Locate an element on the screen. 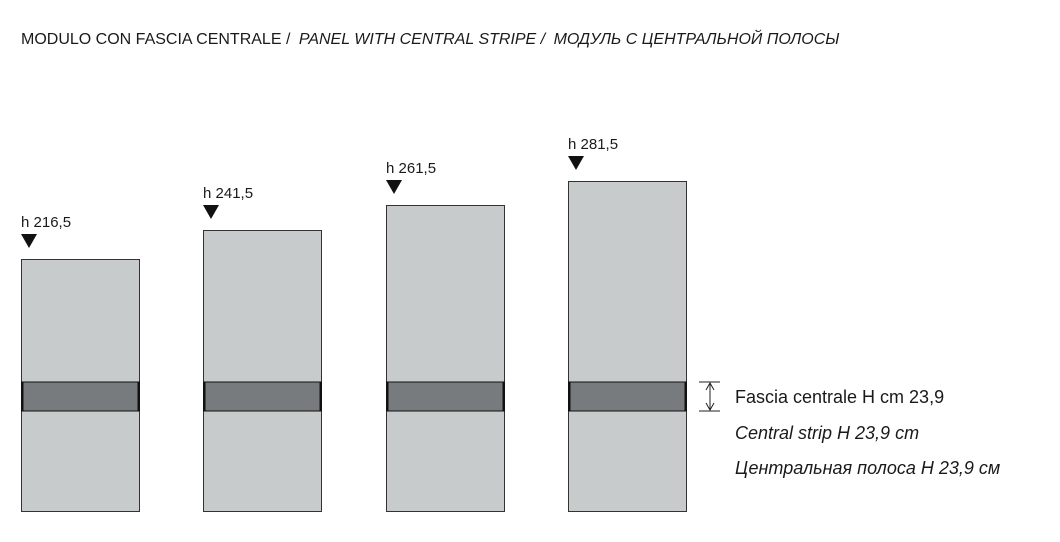 This screenshot has width=1060, height=542. height-label: h 261,5 is located at coordinates (411, 168).